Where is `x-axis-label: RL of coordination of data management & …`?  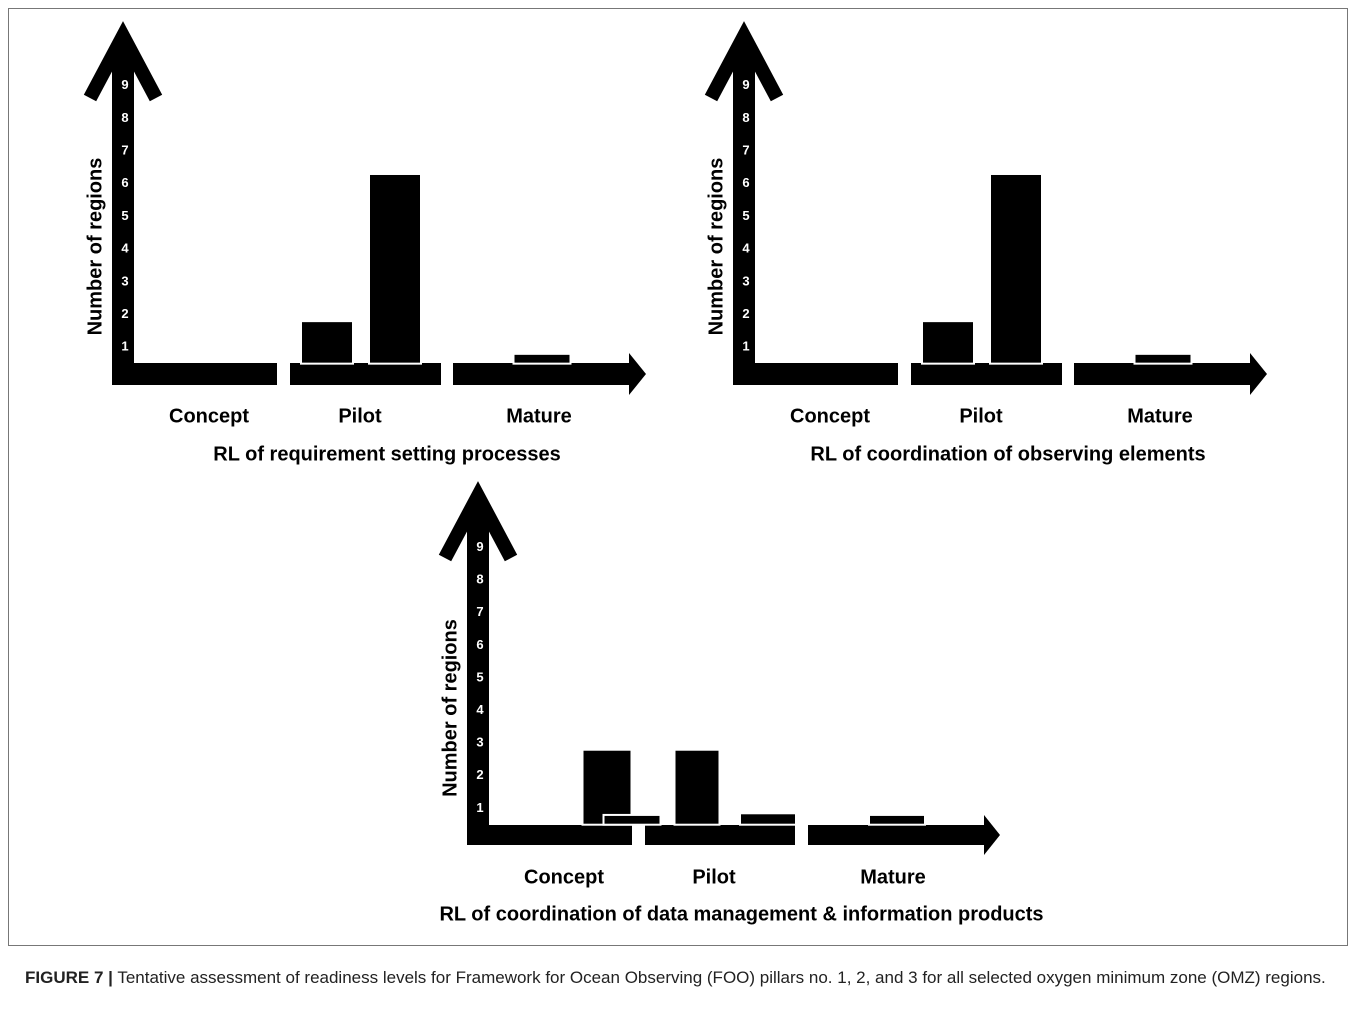
x-axis-label: RL of coordination of data management & … is located at coordinates (741, 914).